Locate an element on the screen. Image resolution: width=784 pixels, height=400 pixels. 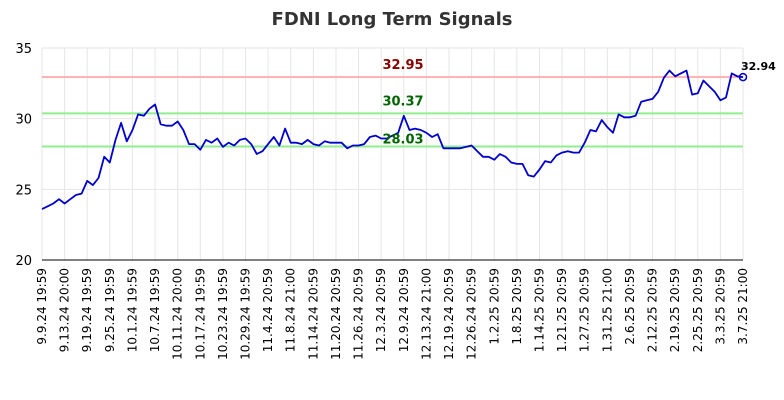
support-low-label: 28.03 is located at coordinates (402, 140).